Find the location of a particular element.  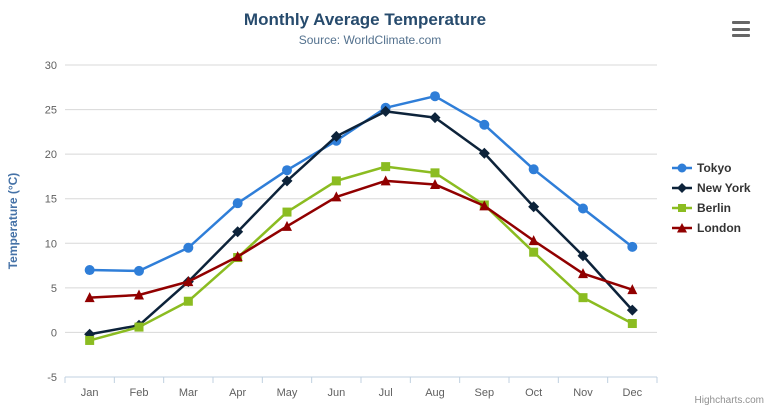

point-tokyo-oct is located at coordinates (533, 169).